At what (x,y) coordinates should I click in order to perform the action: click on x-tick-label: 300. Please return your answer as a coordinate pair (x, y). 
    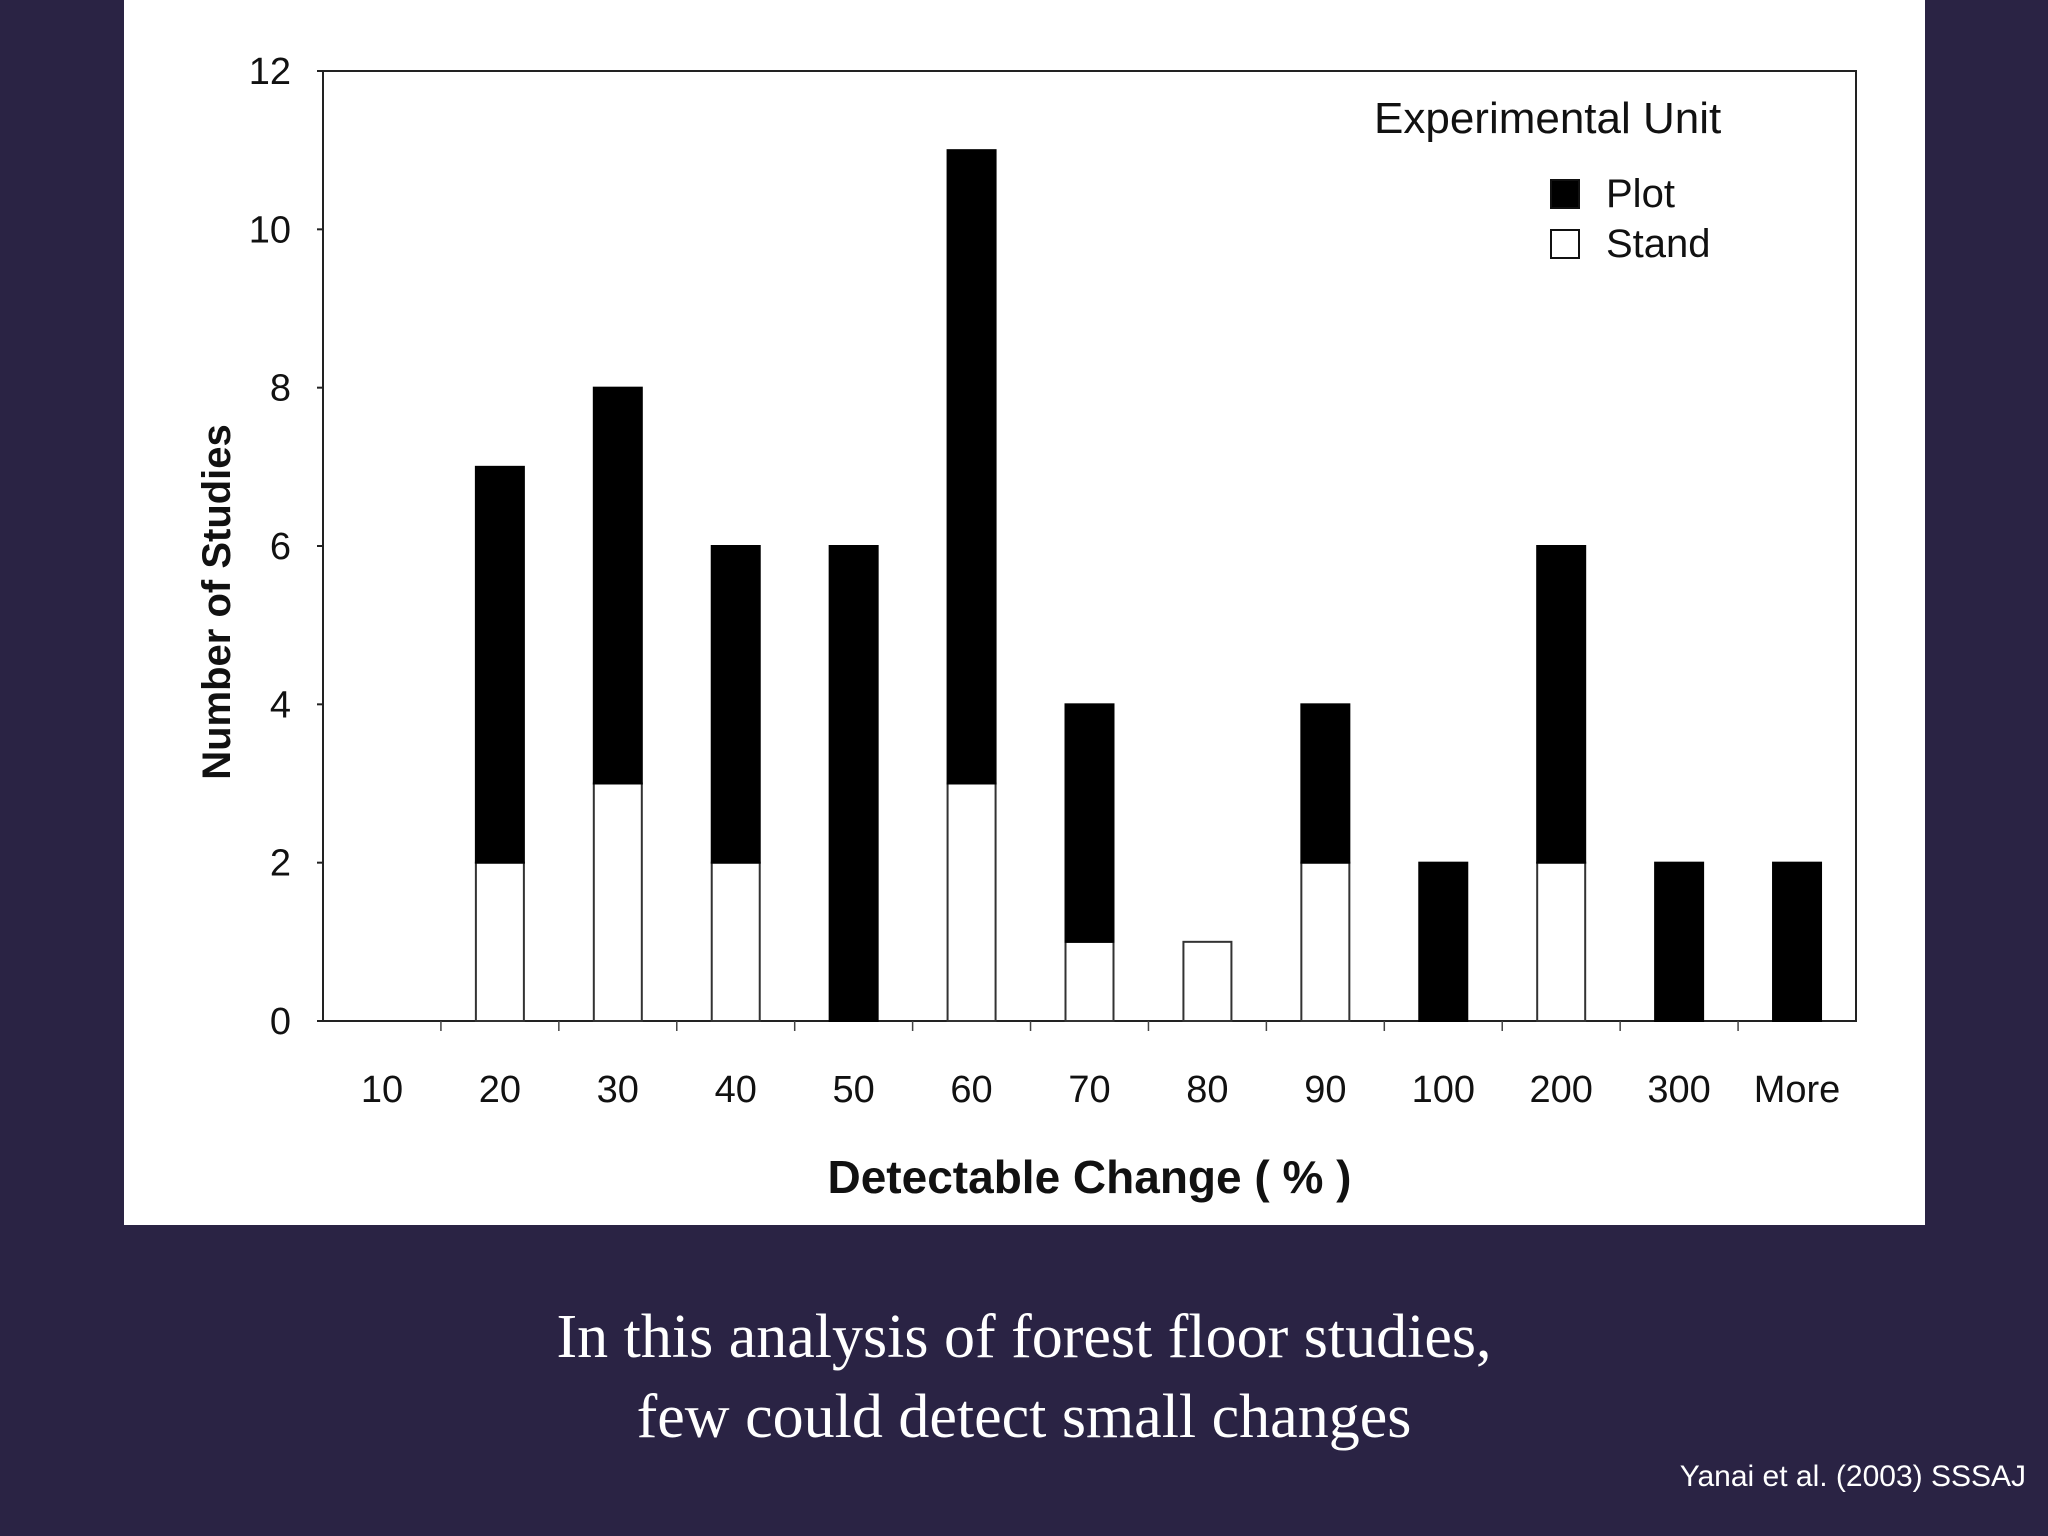
    Looking at the image, I should click on (1678, 1090).